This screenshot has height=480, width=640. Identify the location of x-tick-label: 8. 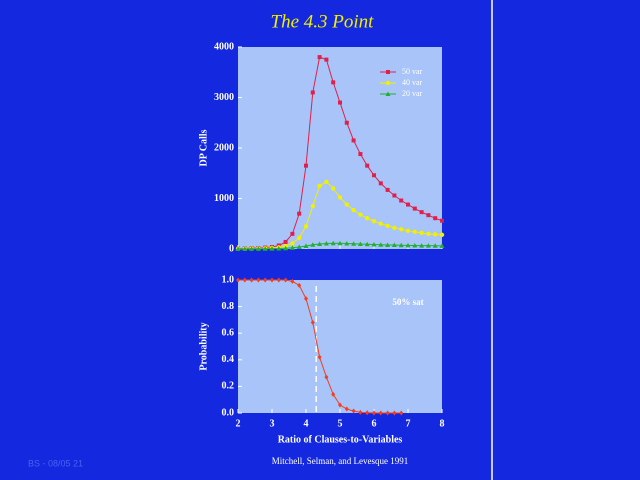
(442, 423).